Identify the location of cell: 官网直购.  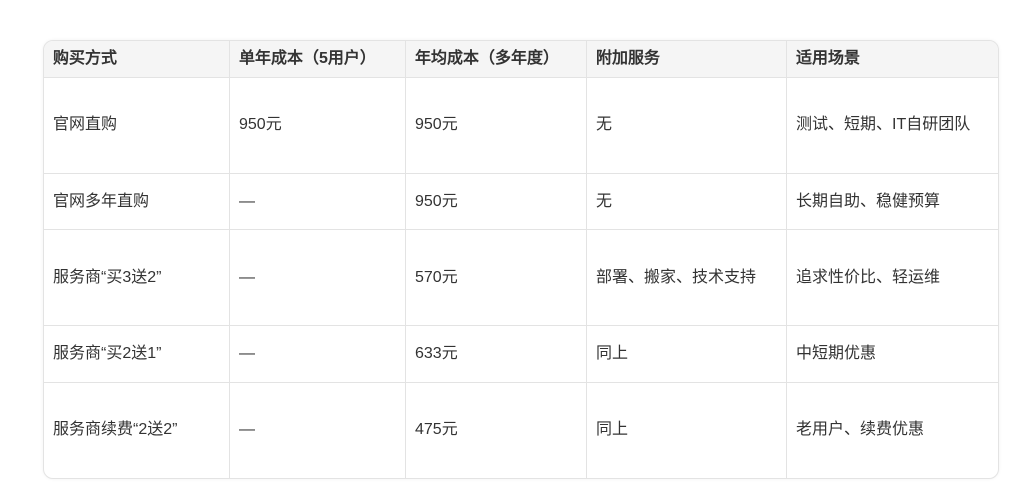
(137, 125).